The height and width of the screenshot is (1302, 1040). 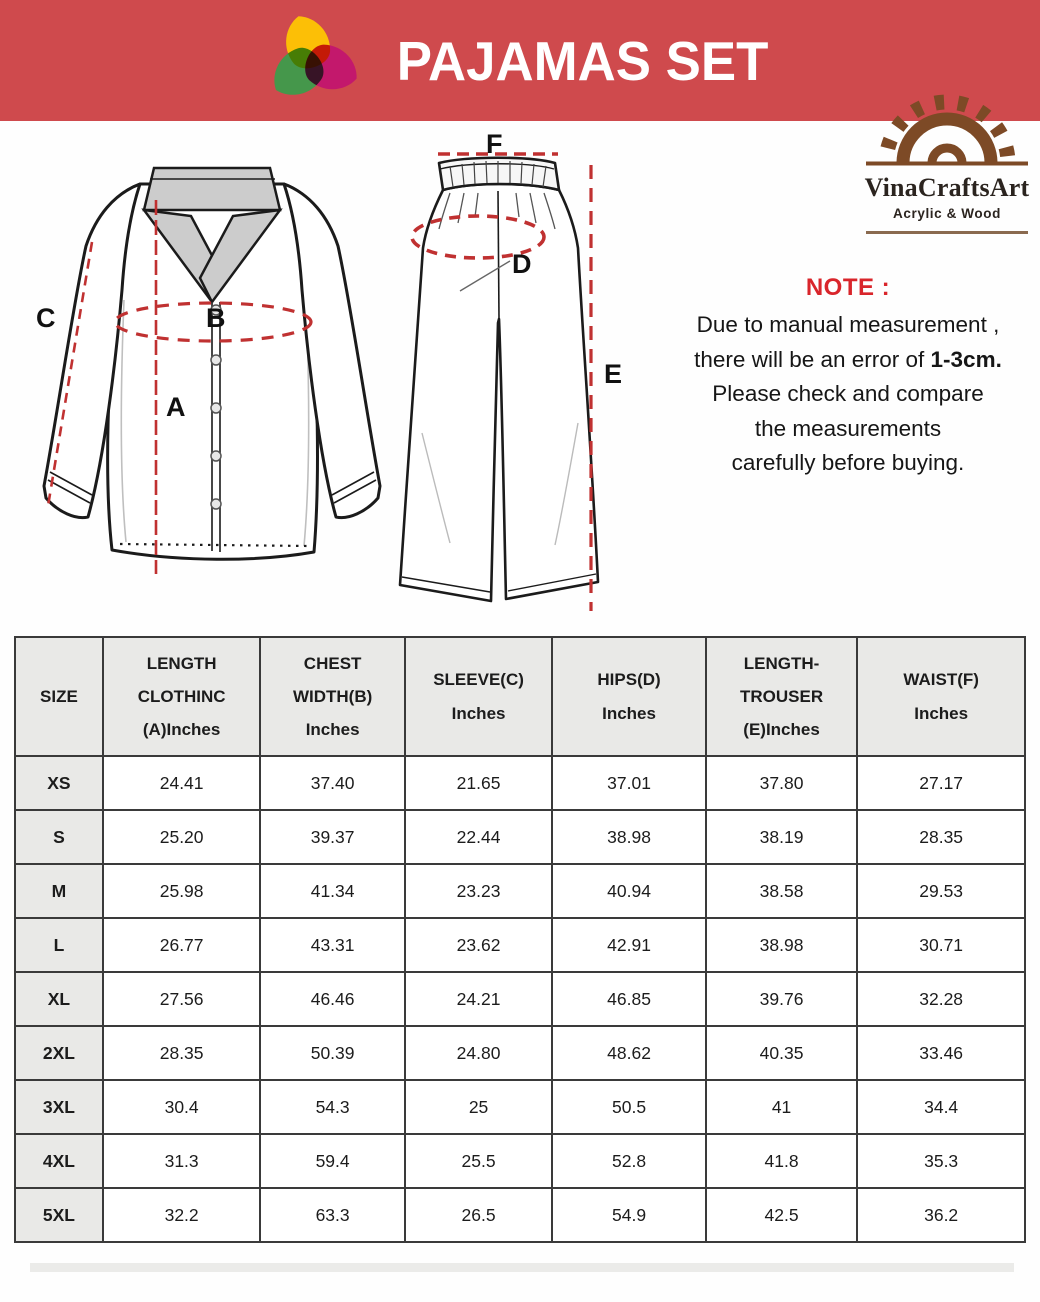 What do you see at coordinates (941, 891) in the screenshot?
I see `value-cell: 29.53` at bounding box center [941, 891].